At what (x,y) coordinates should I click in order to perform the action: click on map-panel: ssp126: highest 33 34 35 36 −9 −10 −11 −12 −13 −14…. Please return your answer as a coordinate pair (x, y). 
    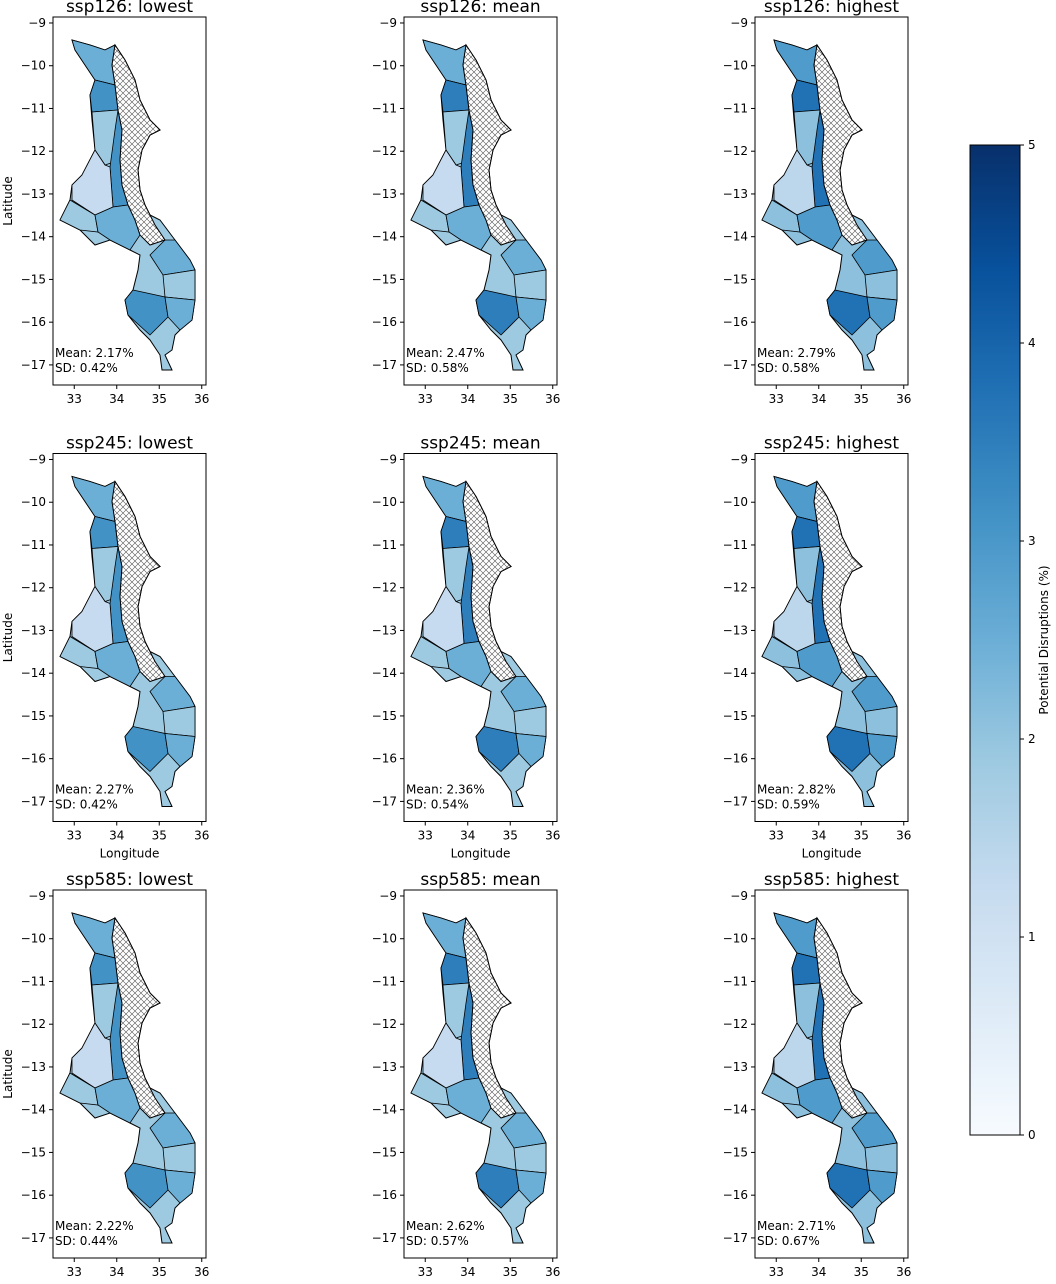
    Looking at the image, I should click on (817, 203).